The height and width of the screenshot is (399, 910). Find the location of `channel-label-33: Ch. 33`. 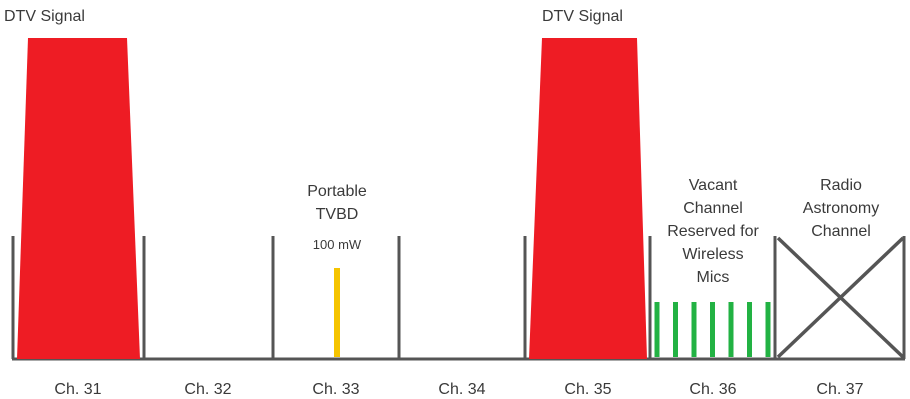

channel-label-33: Ch. 33 is located at coordinates (336, 389).